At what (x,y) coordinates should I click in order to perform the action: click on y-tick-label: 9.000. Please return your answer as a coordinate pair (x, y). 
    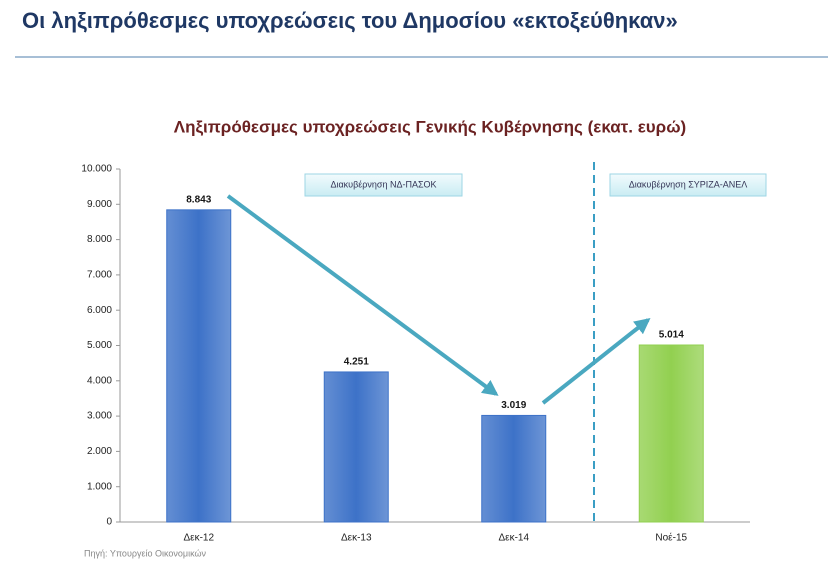
    Looking at the image, I should click on (99, 204).